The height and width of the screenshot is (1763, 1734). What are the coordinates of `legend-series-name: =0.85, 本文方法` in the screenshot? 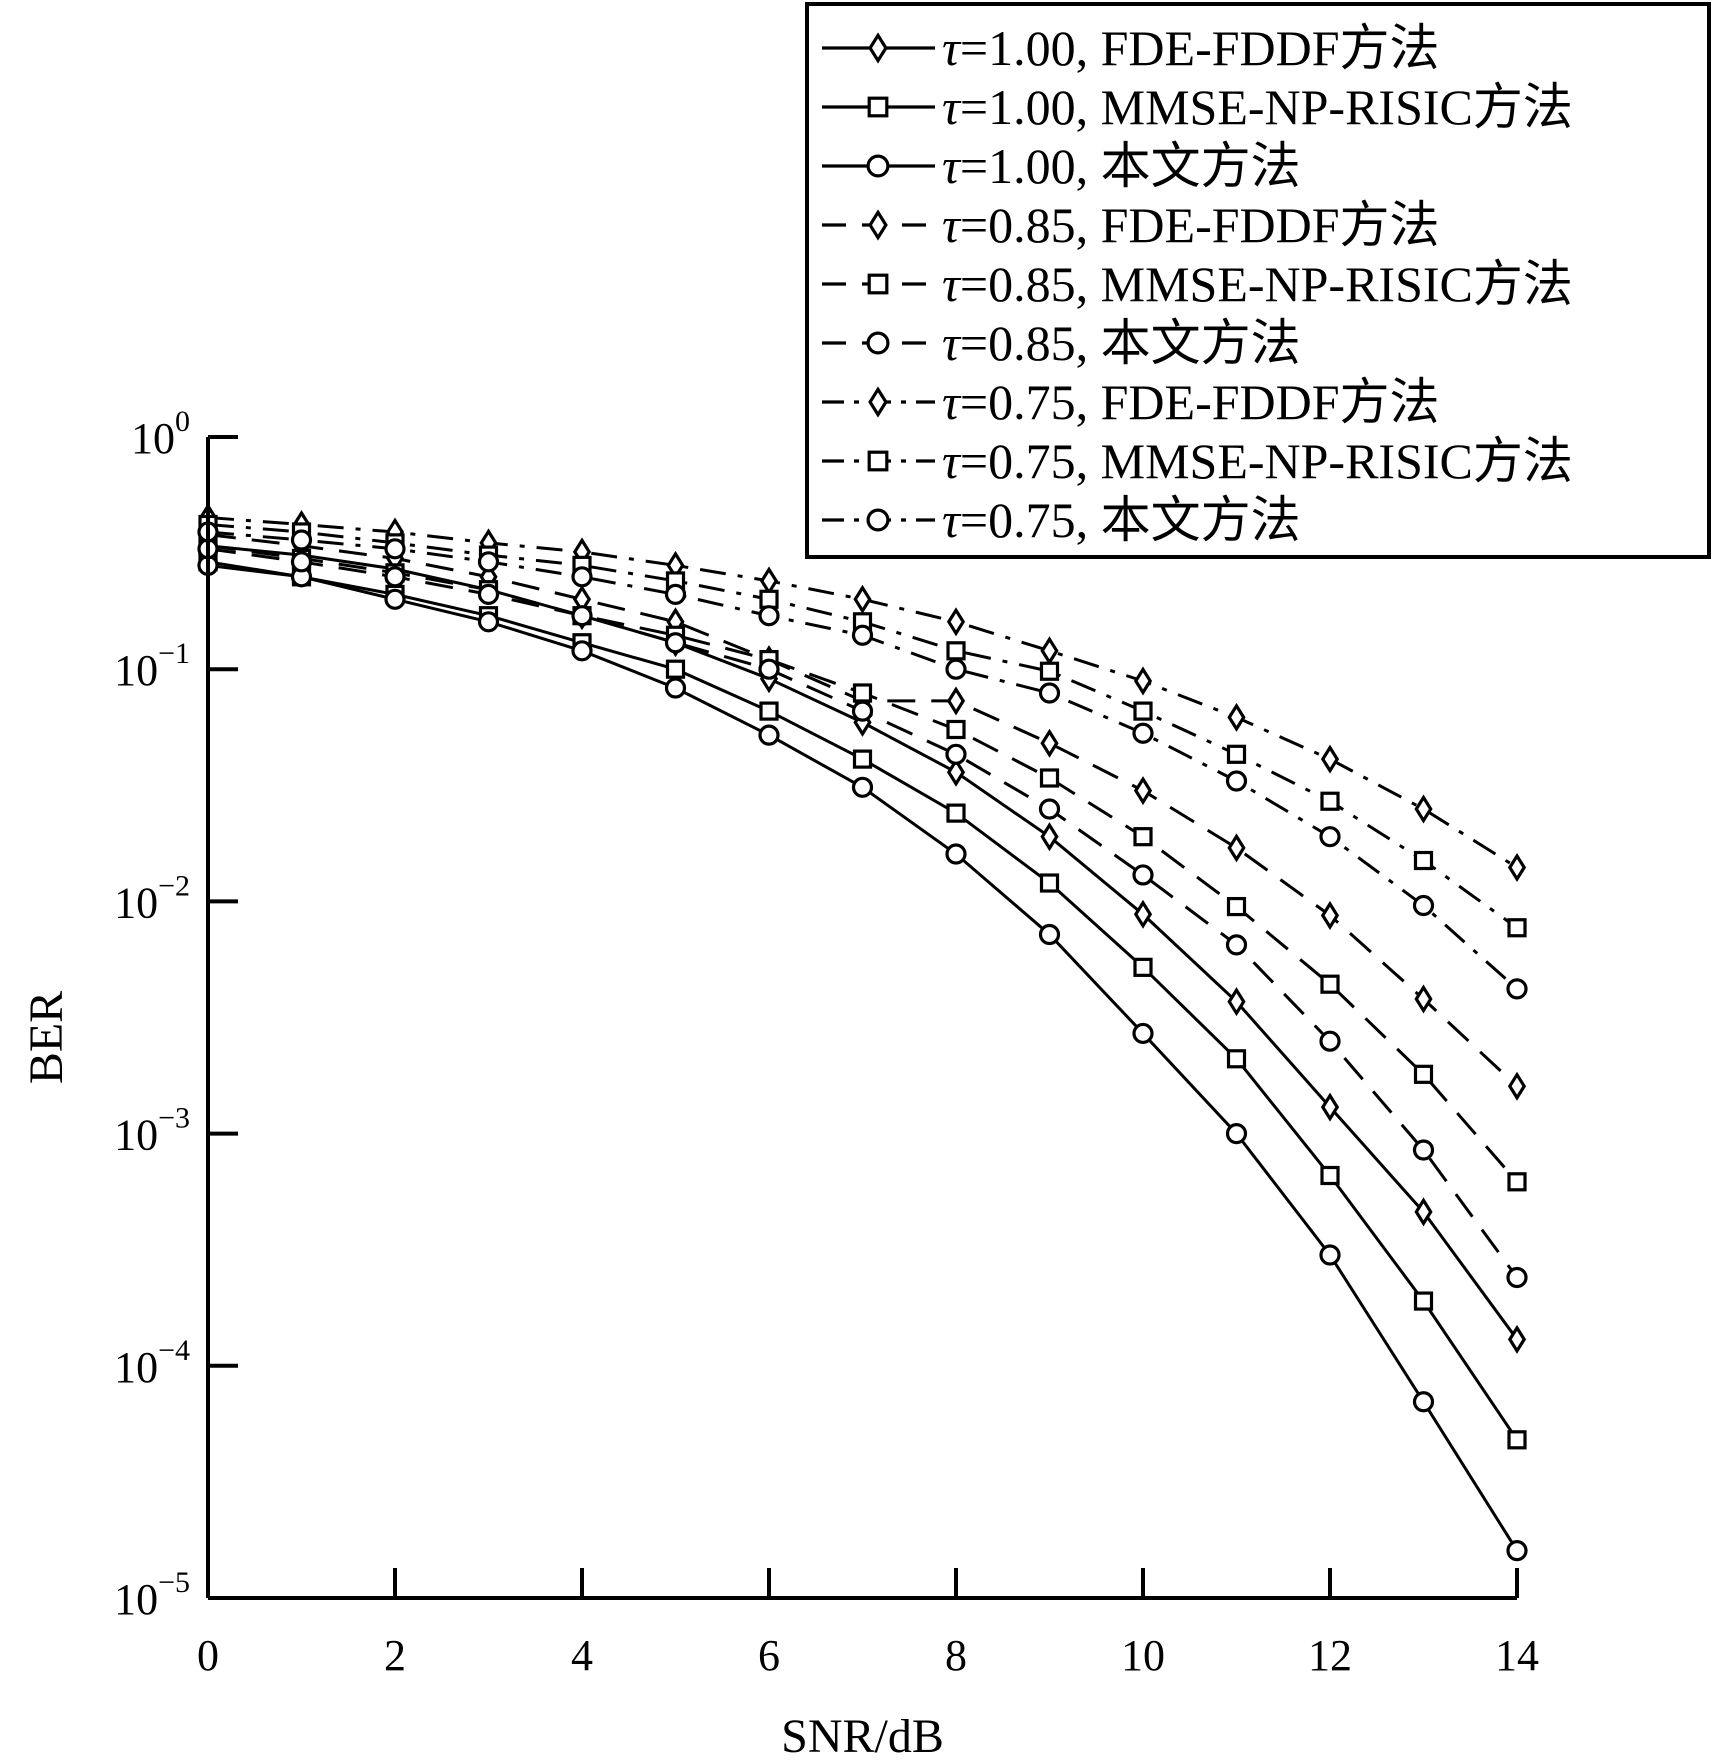 It's located at (1130, 343).